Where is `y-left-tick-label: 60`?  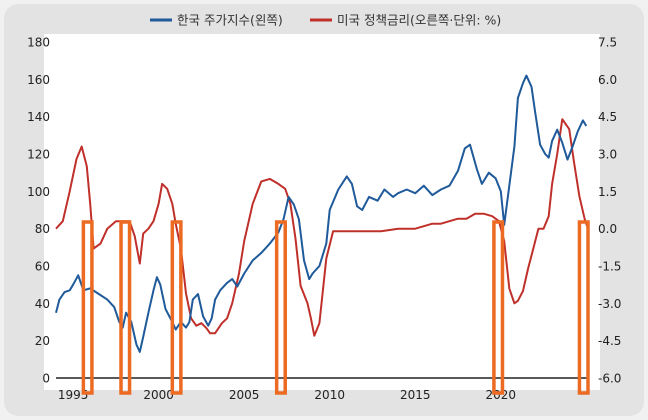 y-left-tick-label: 60 is located at coordinates (42, 267).